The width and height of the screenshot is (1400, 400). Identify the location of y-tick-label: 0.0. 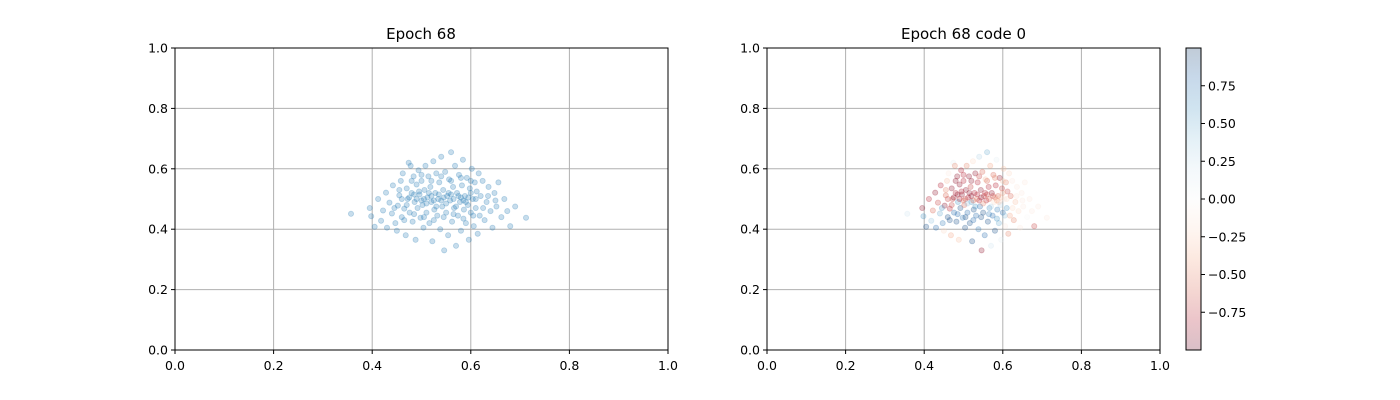
(158, 350).